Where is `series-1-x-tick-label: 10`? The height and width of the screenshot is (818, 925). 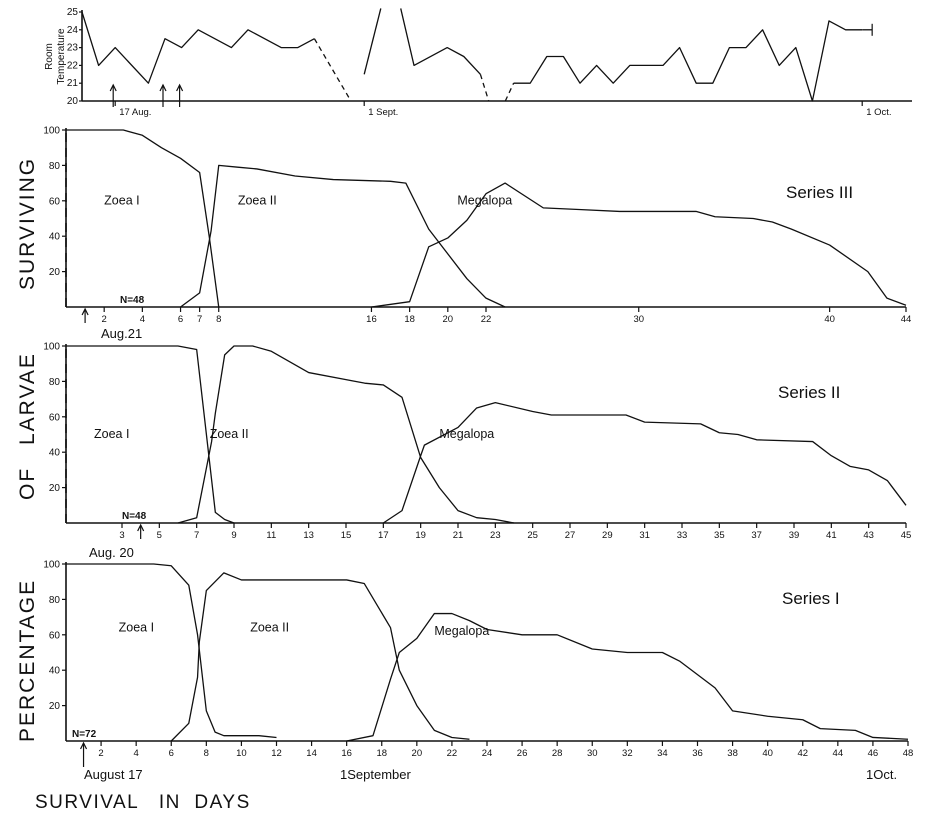
series-1-x-tick-label: 10 is located at coordinates (241, 753).